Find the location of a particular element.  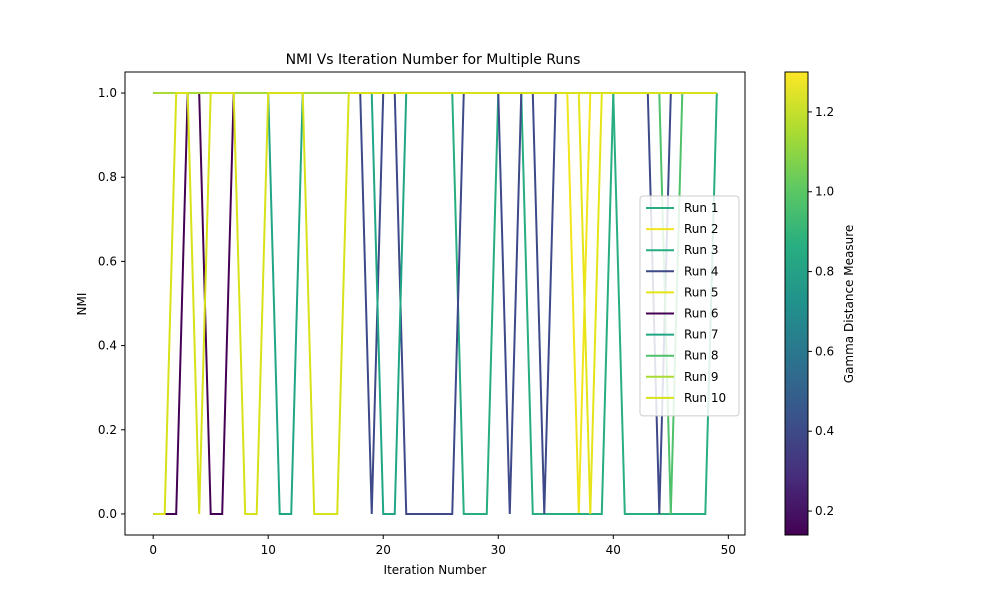

colorbar-tick-label: 0.4 is located at coordinates (824, 431).